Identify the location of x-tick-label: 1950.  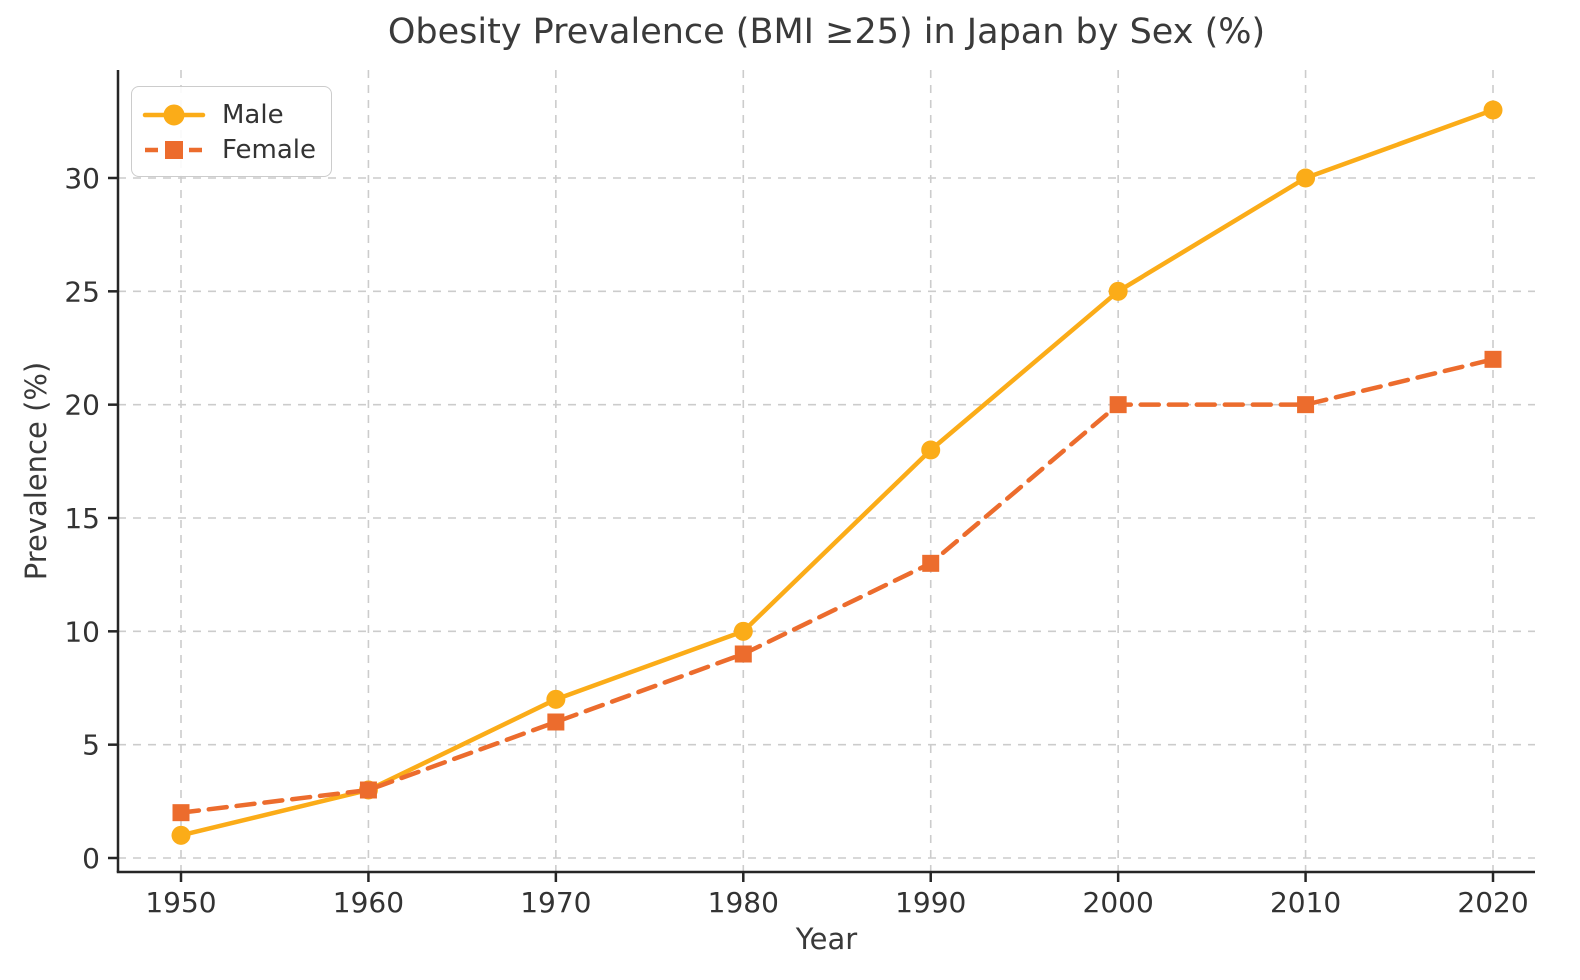
(180, 902).